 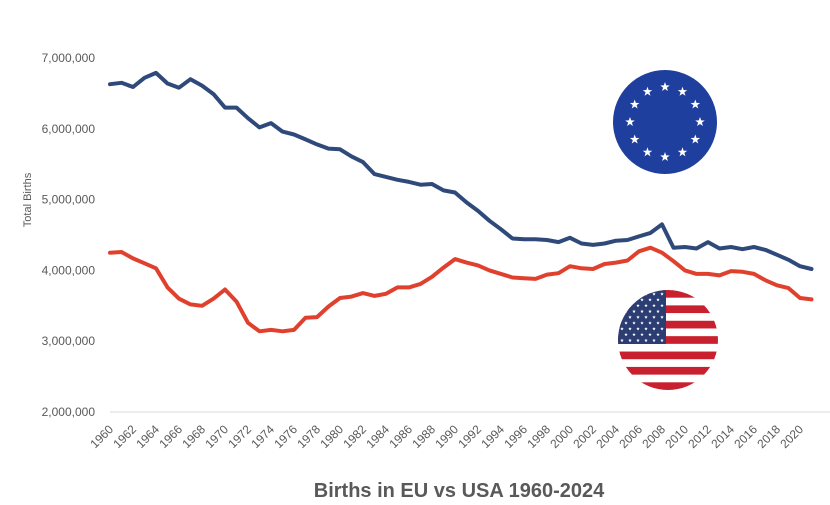 I want to click on eu-flag-icon, so click(x=665, y=122).